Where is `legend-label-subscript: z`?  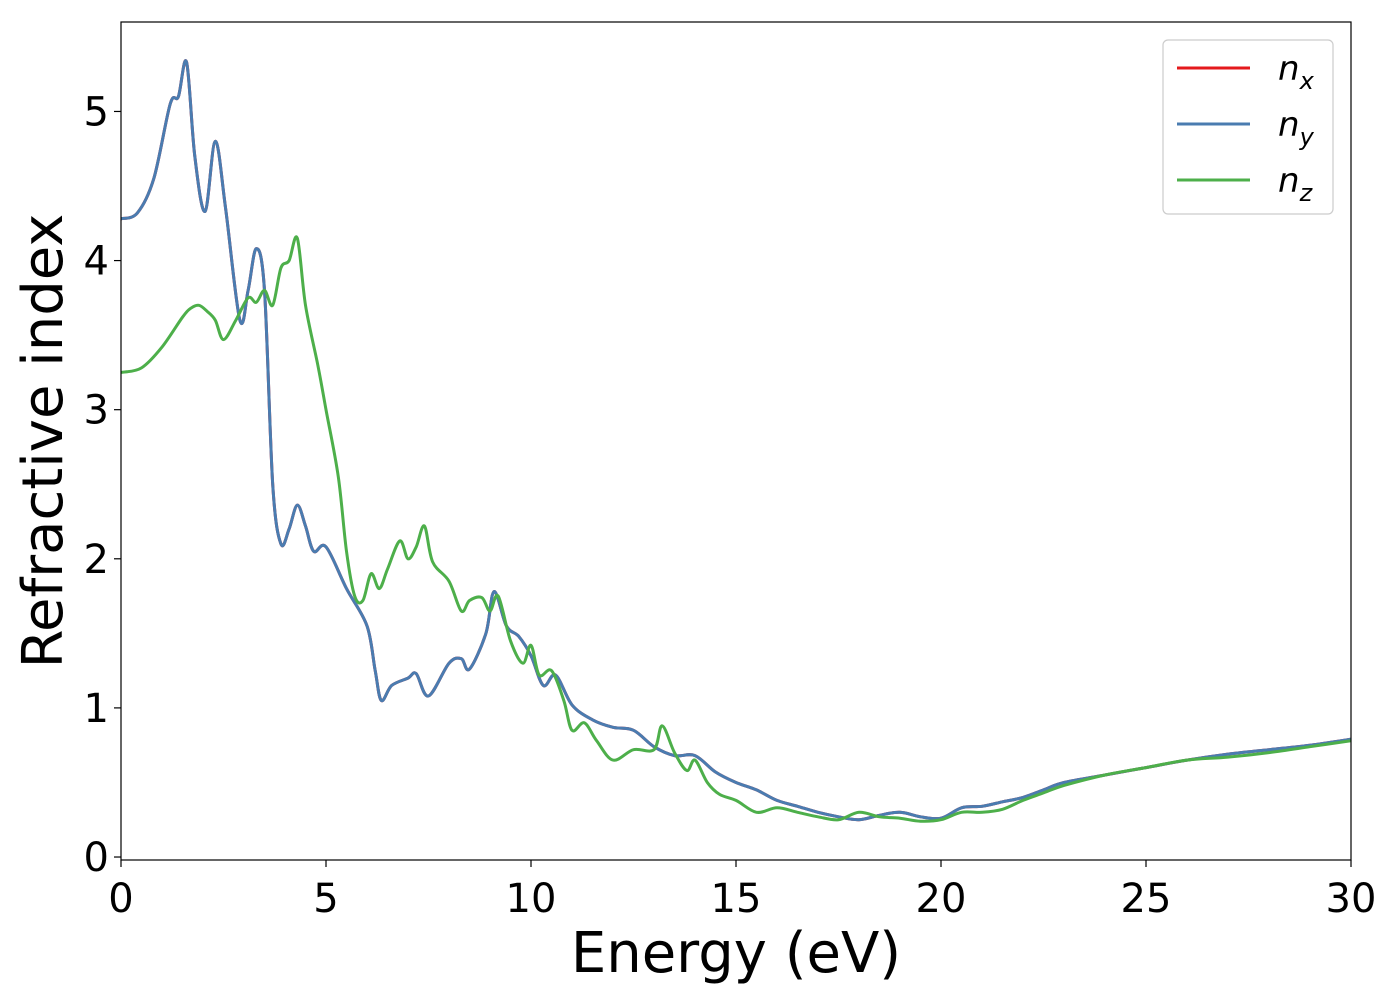
legend-label-subscript: z is located at coordinates (1306, 193).